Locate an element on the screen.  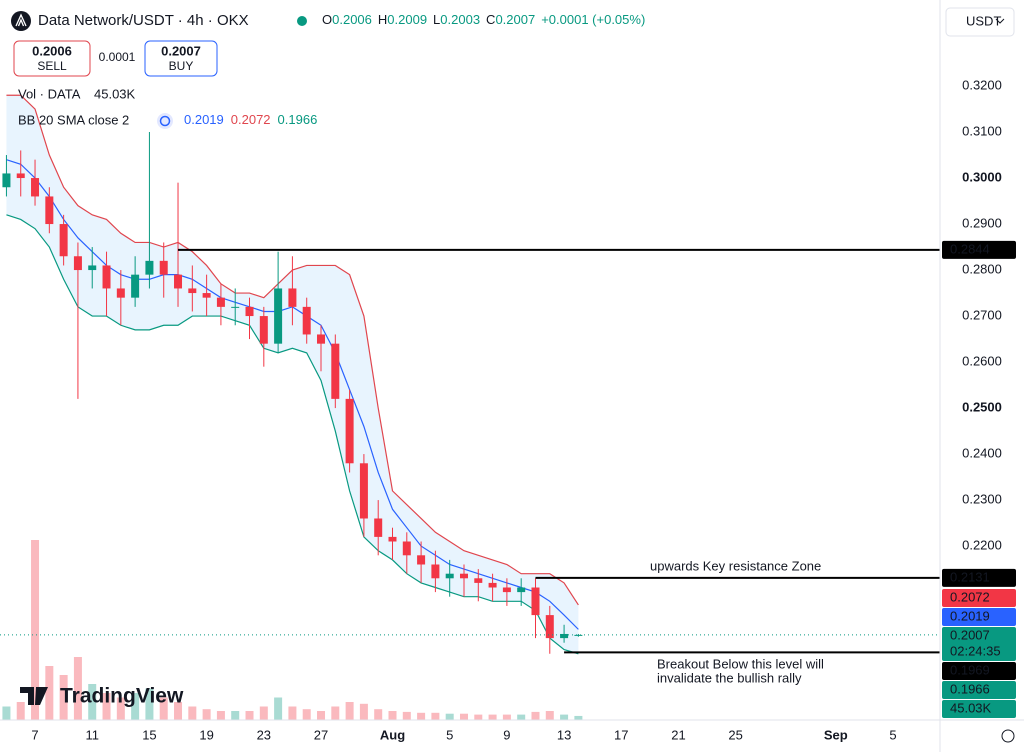
dropdown-arrow is located at coordinates (1000, 21).